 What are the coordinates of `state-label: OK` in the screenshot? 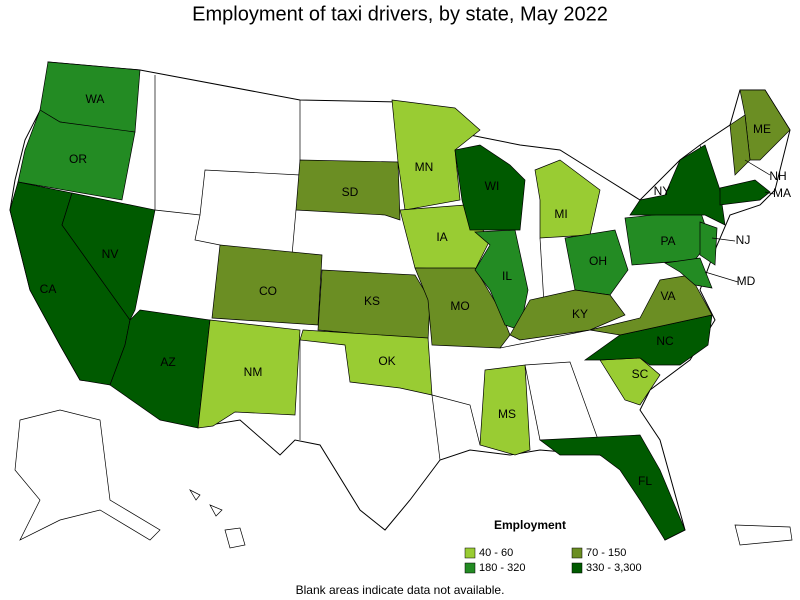 It's located at (386, 361).